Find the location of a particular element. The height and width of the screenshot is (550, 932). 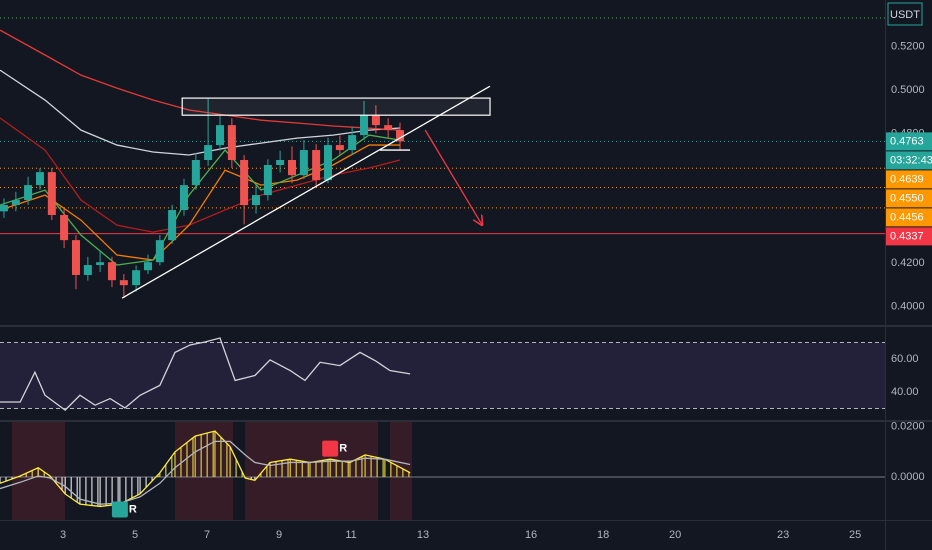

y-tick-label: 40.00 is located at coordinates (905, 392).